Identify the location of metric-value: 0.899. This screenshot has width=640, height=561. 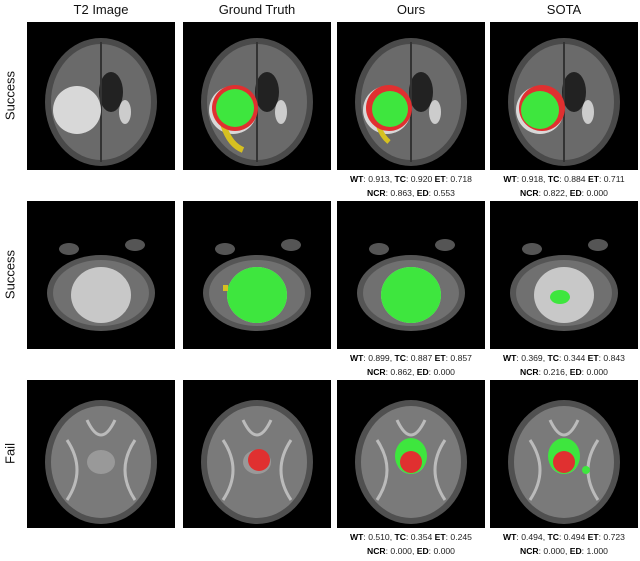
(379, 358).